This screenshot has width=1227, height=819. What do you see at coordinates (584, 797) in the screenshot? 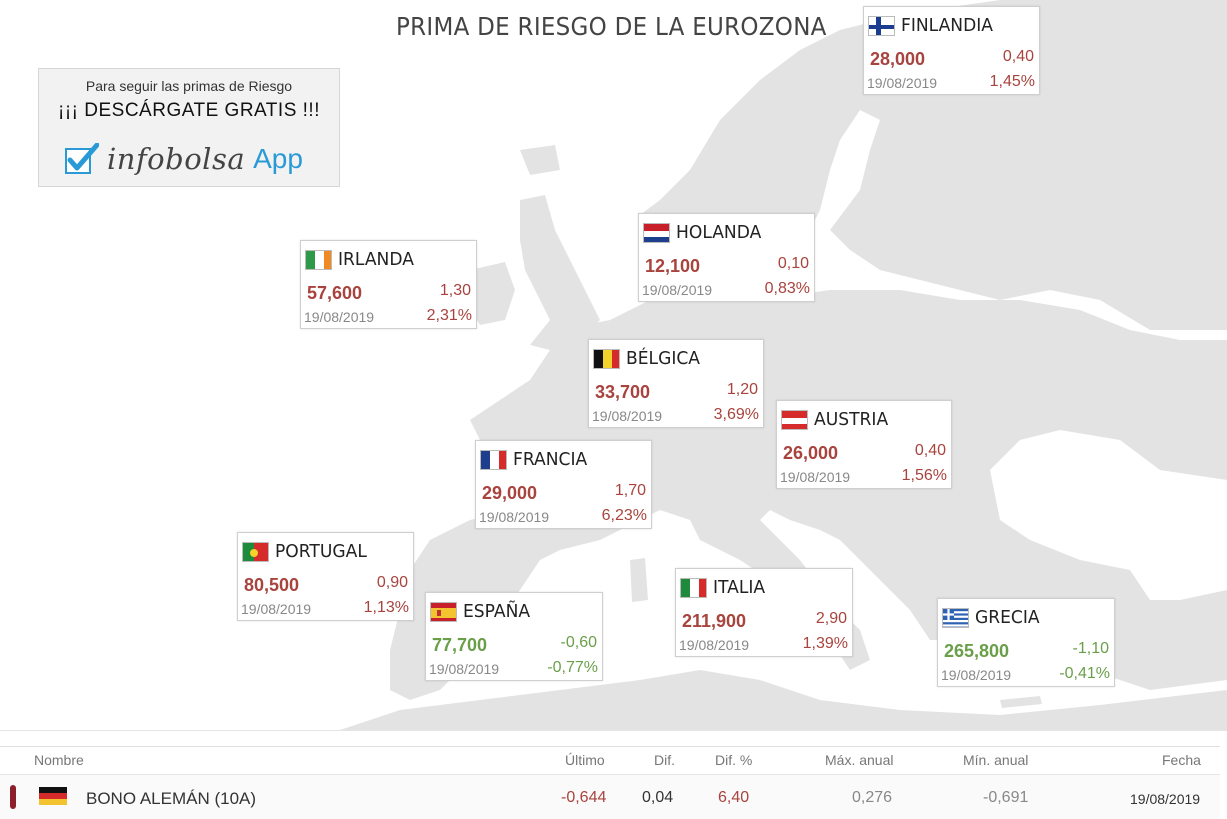
I see `row-ultimo: -0,644` at bounding box center [584, 797].